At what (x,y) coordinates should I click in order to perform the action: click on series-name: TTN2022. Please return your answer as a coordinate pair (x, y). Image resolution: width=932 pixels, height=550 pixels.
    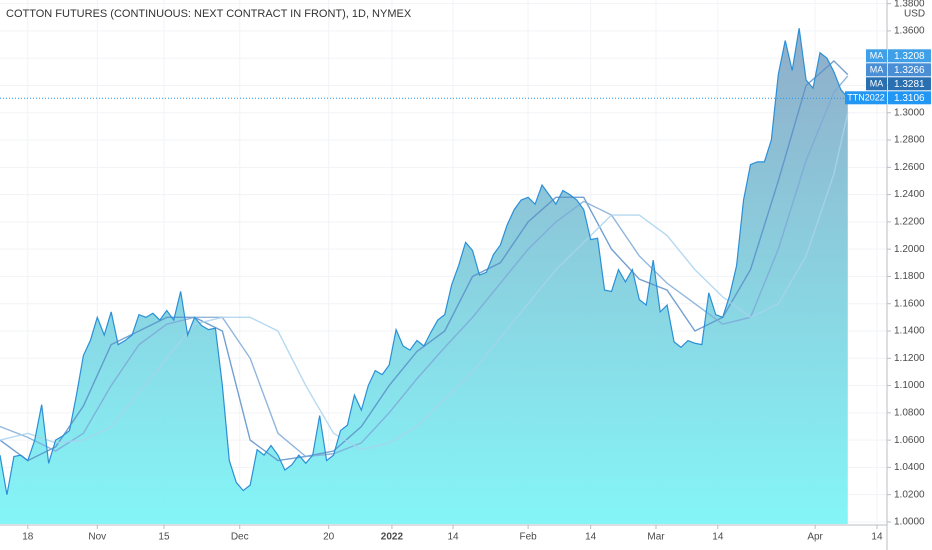
    Looking at the image, I should click on (866, 98).